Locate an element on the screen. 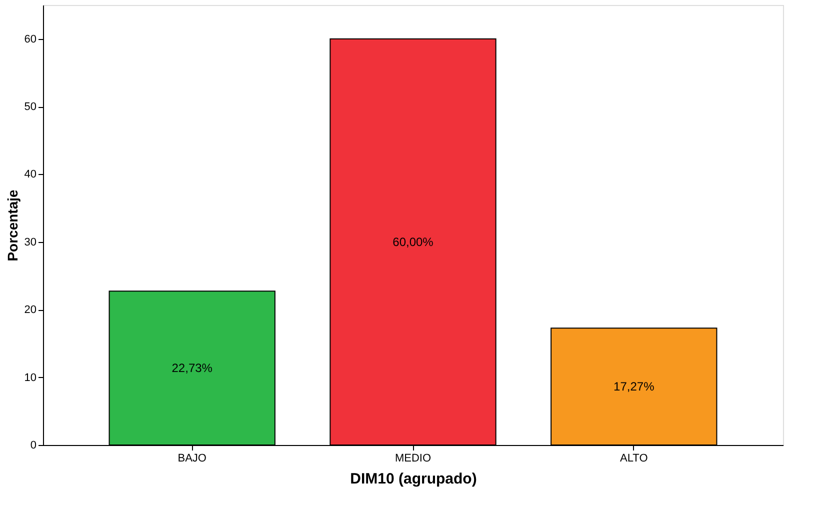  x-tick-label: BAJO is located at coordinates (192, 458).